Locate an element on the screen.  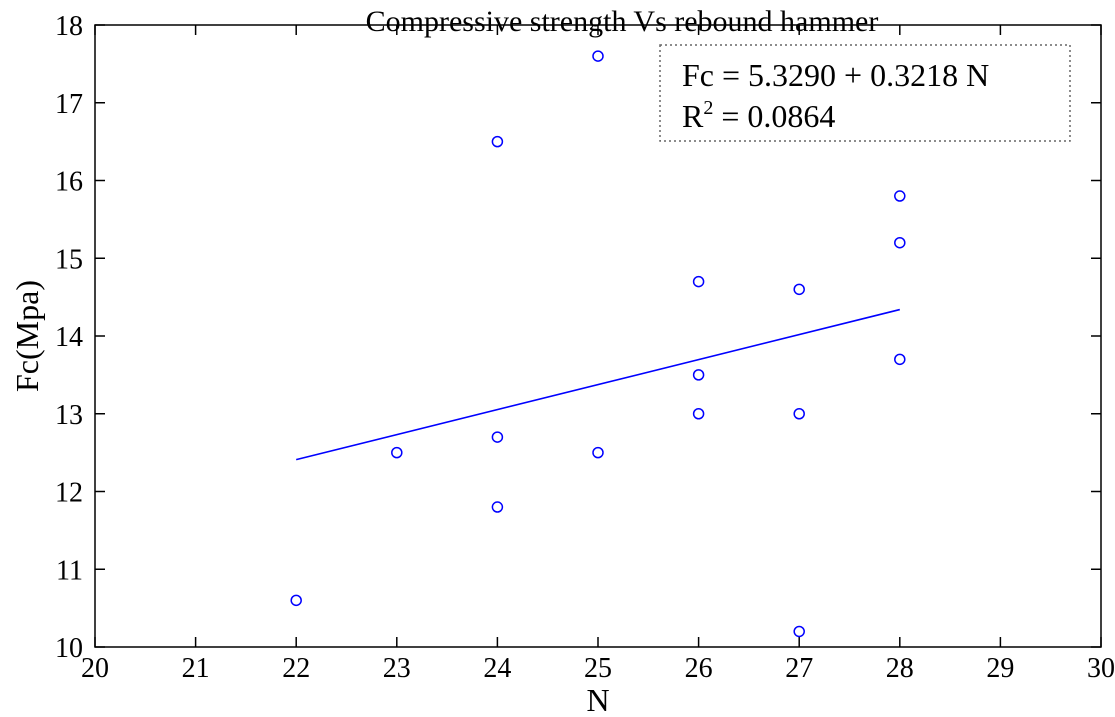
r-squared-prefix: R is located at coordinates (693, 116).